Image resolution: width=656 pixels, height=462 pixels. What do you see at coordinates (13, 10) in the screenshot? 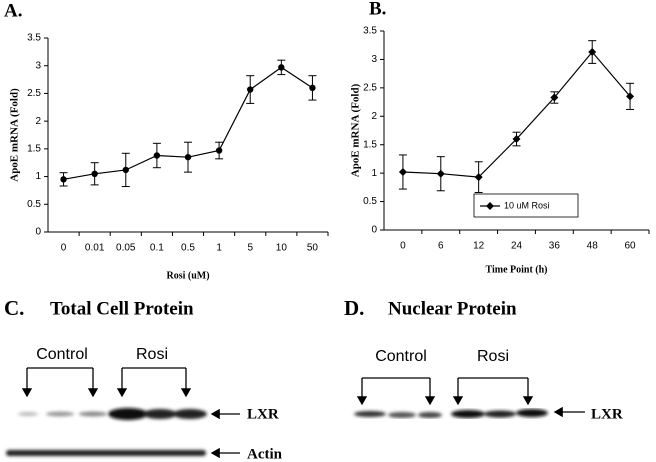
I see `panel-label: A.` at bounding box center [13, 10].